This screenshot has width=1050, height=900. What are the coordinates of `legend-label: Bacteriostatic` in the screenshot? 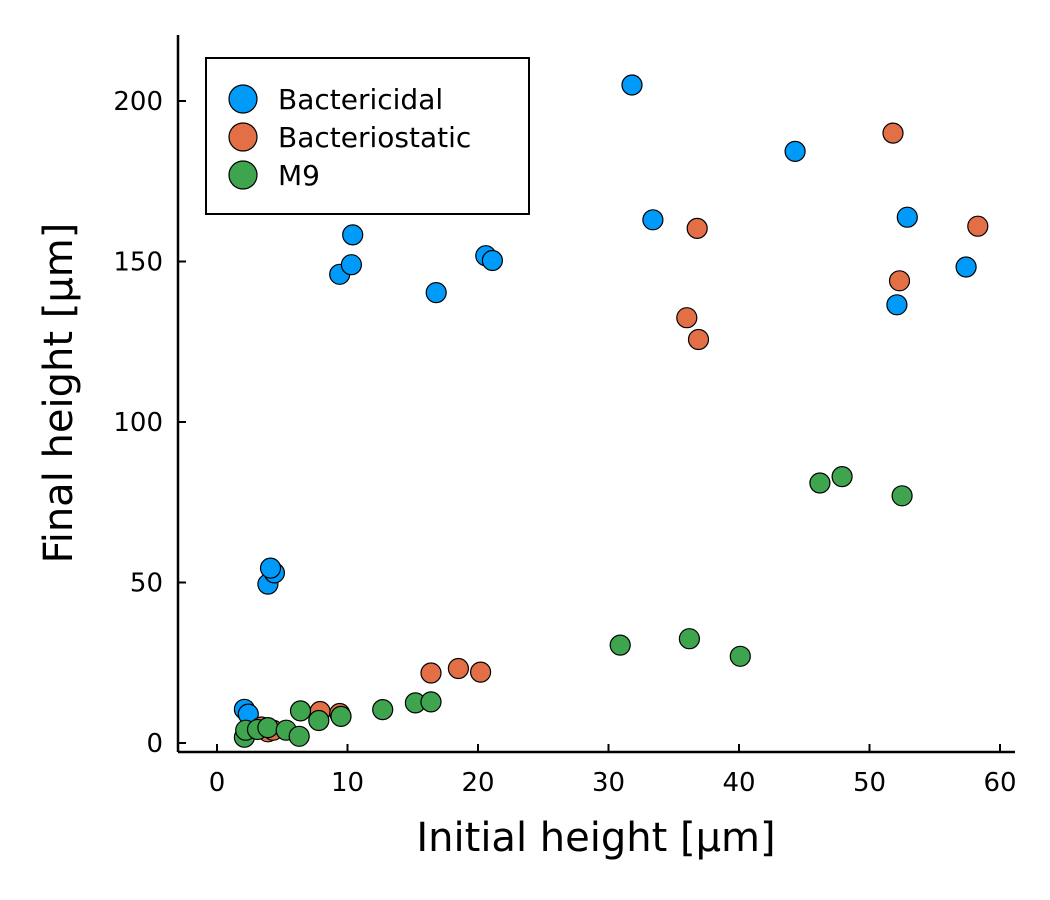 It's located at (374, 137).